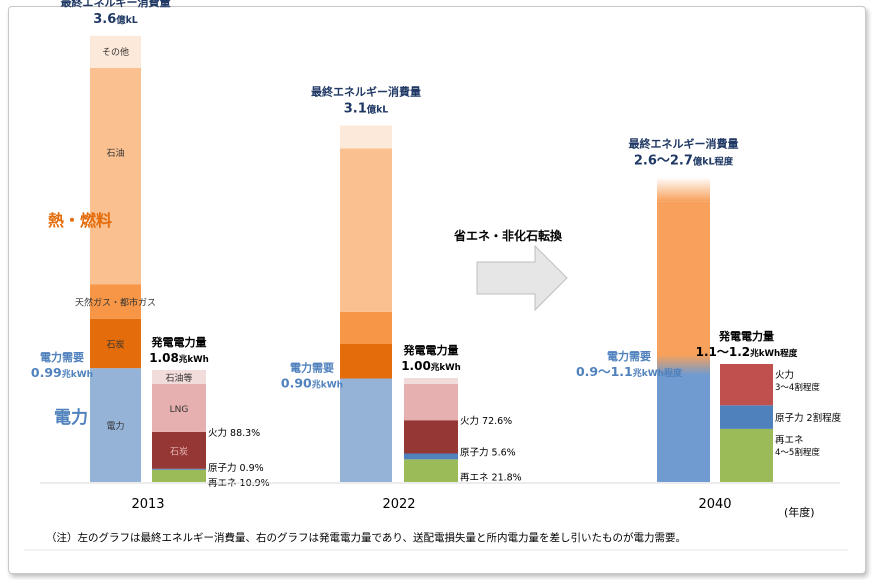 Image resolution: width=872 pixels, height=580 pixels. What do you see at coordinates (522, 278) in the screenshot?
I see `transition-arrow` at bounding box center [522, 278].